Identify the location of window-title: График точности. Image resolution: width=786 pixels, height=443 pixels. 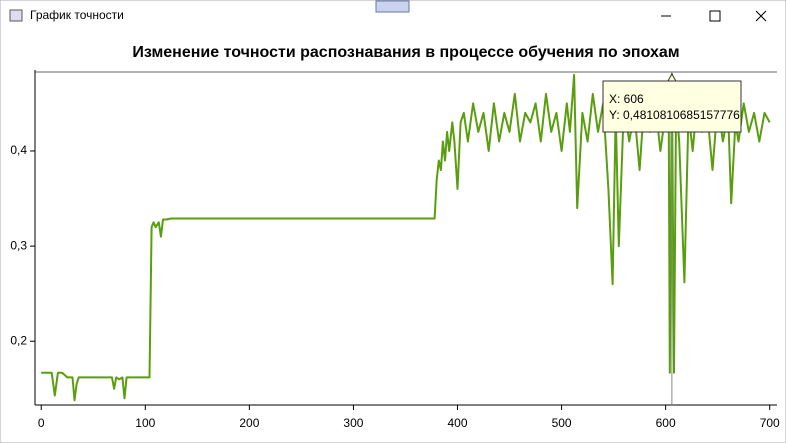
(77, 15).